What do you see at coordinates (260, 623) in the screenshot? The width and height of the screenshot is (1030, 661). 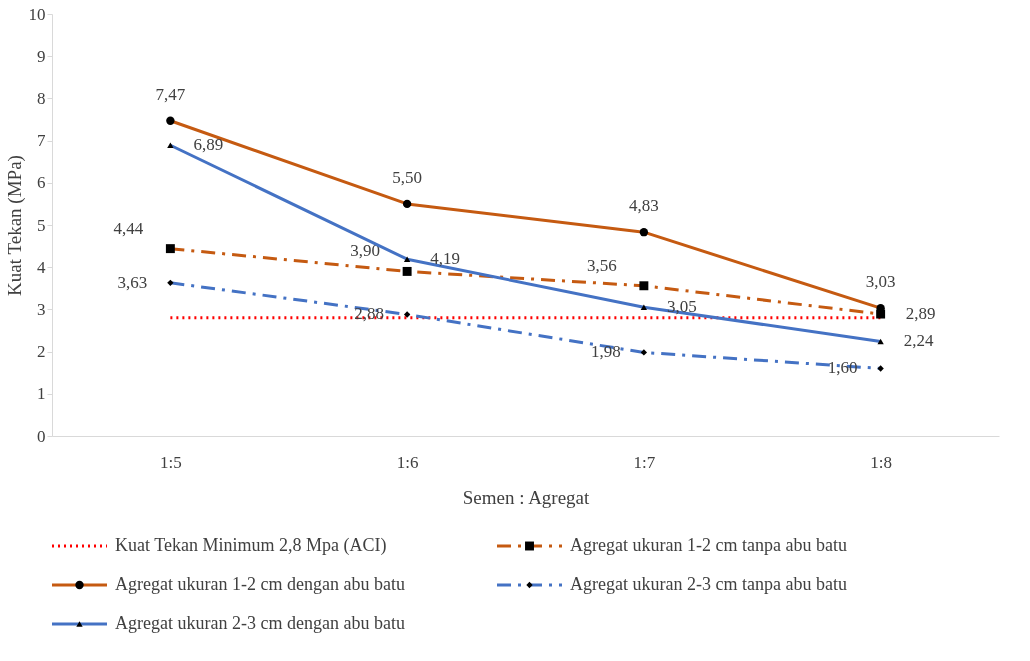 I see `legend-label: Agregat ukuran 2-3 cm dengan abu batu` at bounding box center [260, 623].